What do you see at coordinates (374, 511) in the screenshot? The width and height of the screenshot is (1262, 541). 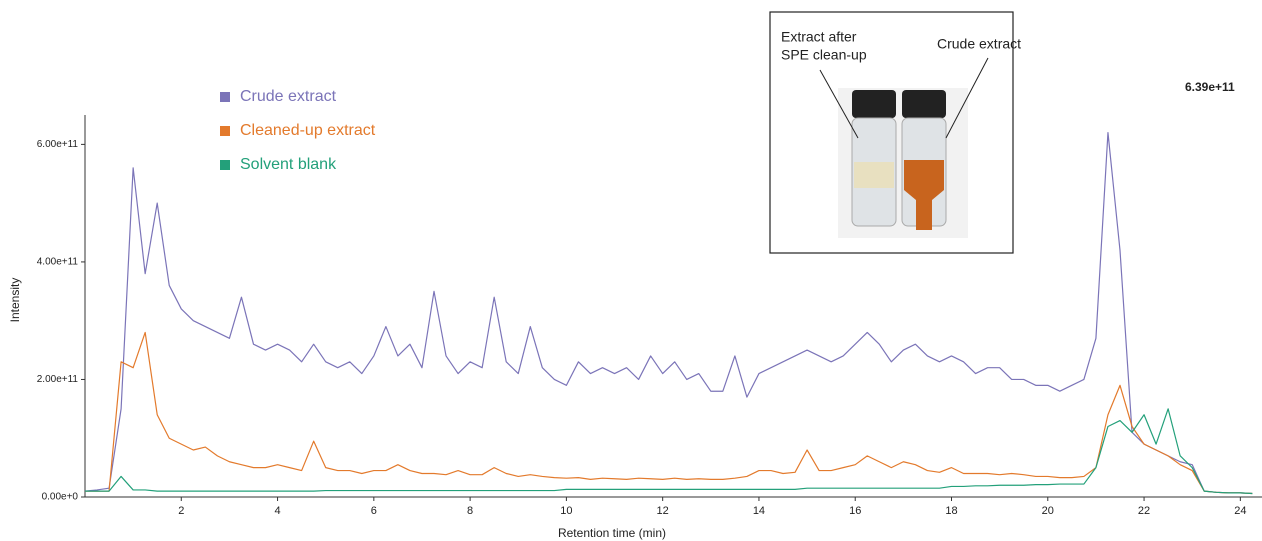 I see `x-tick-label: 6` at bounding box center [374, 511].